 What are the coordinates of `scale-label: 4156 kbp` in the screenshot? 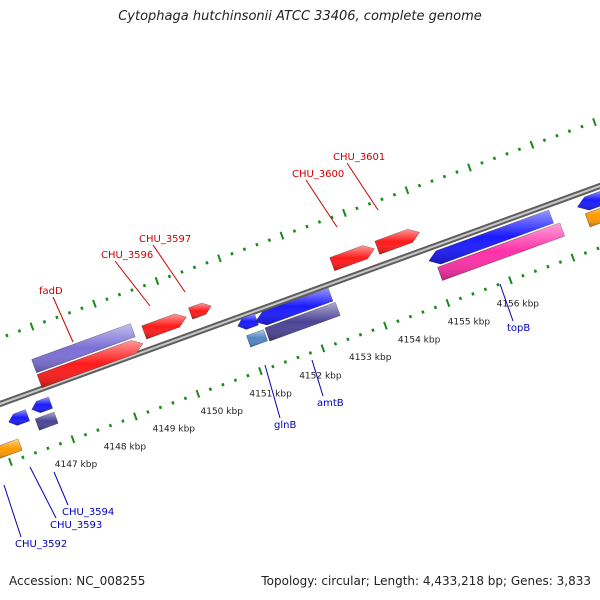 It's located at (518, 305).